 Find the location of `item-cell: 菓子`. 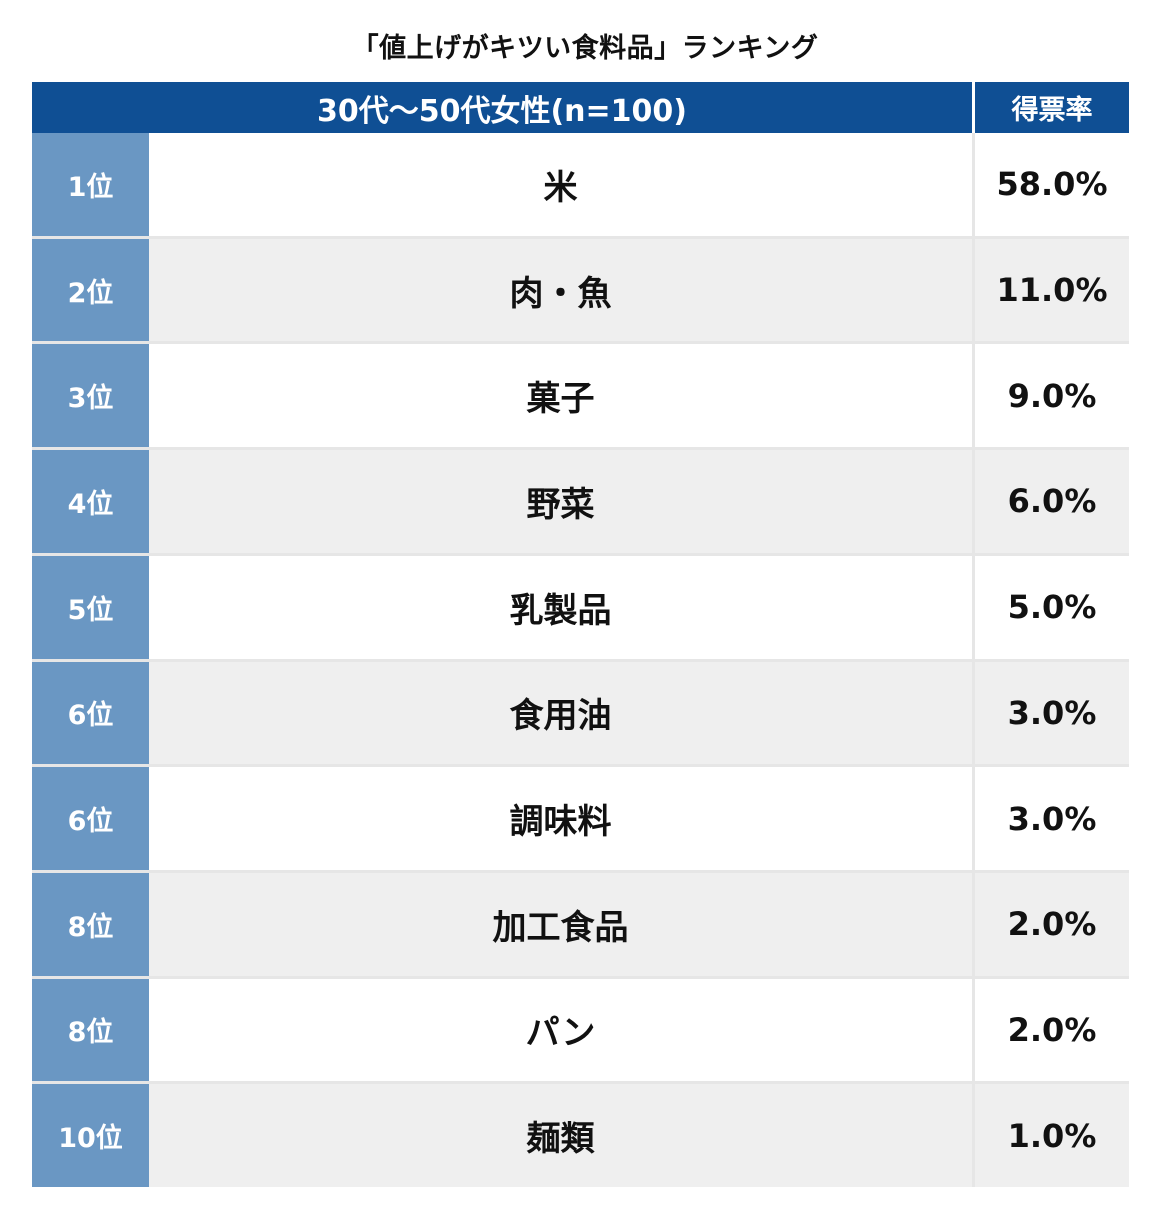

item-cell: 菓子 is located at coordinates (562, 396).